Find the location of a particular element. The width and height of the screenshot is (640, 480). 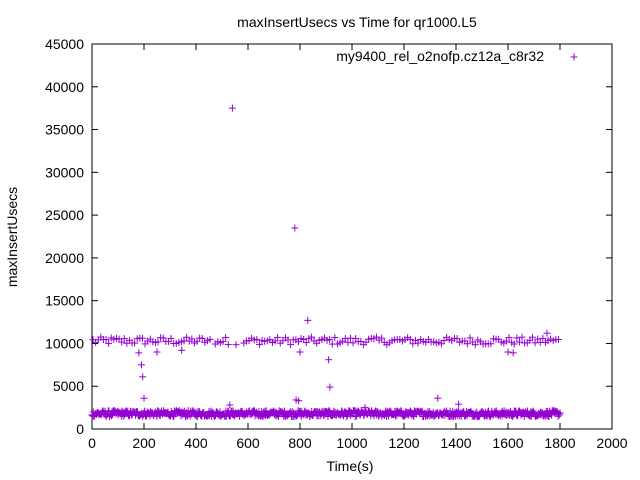

x-tick-label: 400 is located at coordinates (196, 443).